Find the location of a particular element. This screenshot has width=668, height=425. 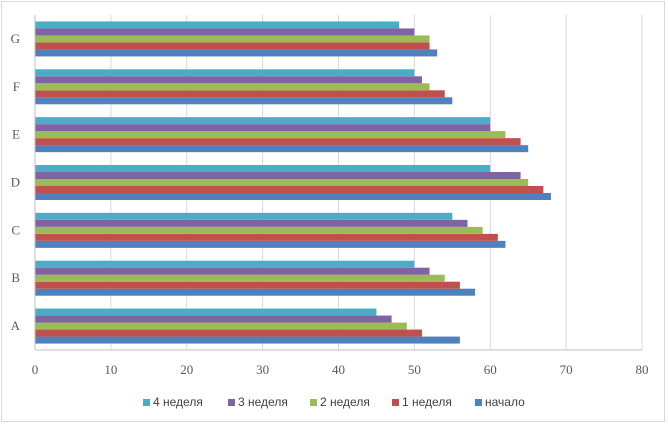

y-tick-label: C is located at coordinates (15, 229).